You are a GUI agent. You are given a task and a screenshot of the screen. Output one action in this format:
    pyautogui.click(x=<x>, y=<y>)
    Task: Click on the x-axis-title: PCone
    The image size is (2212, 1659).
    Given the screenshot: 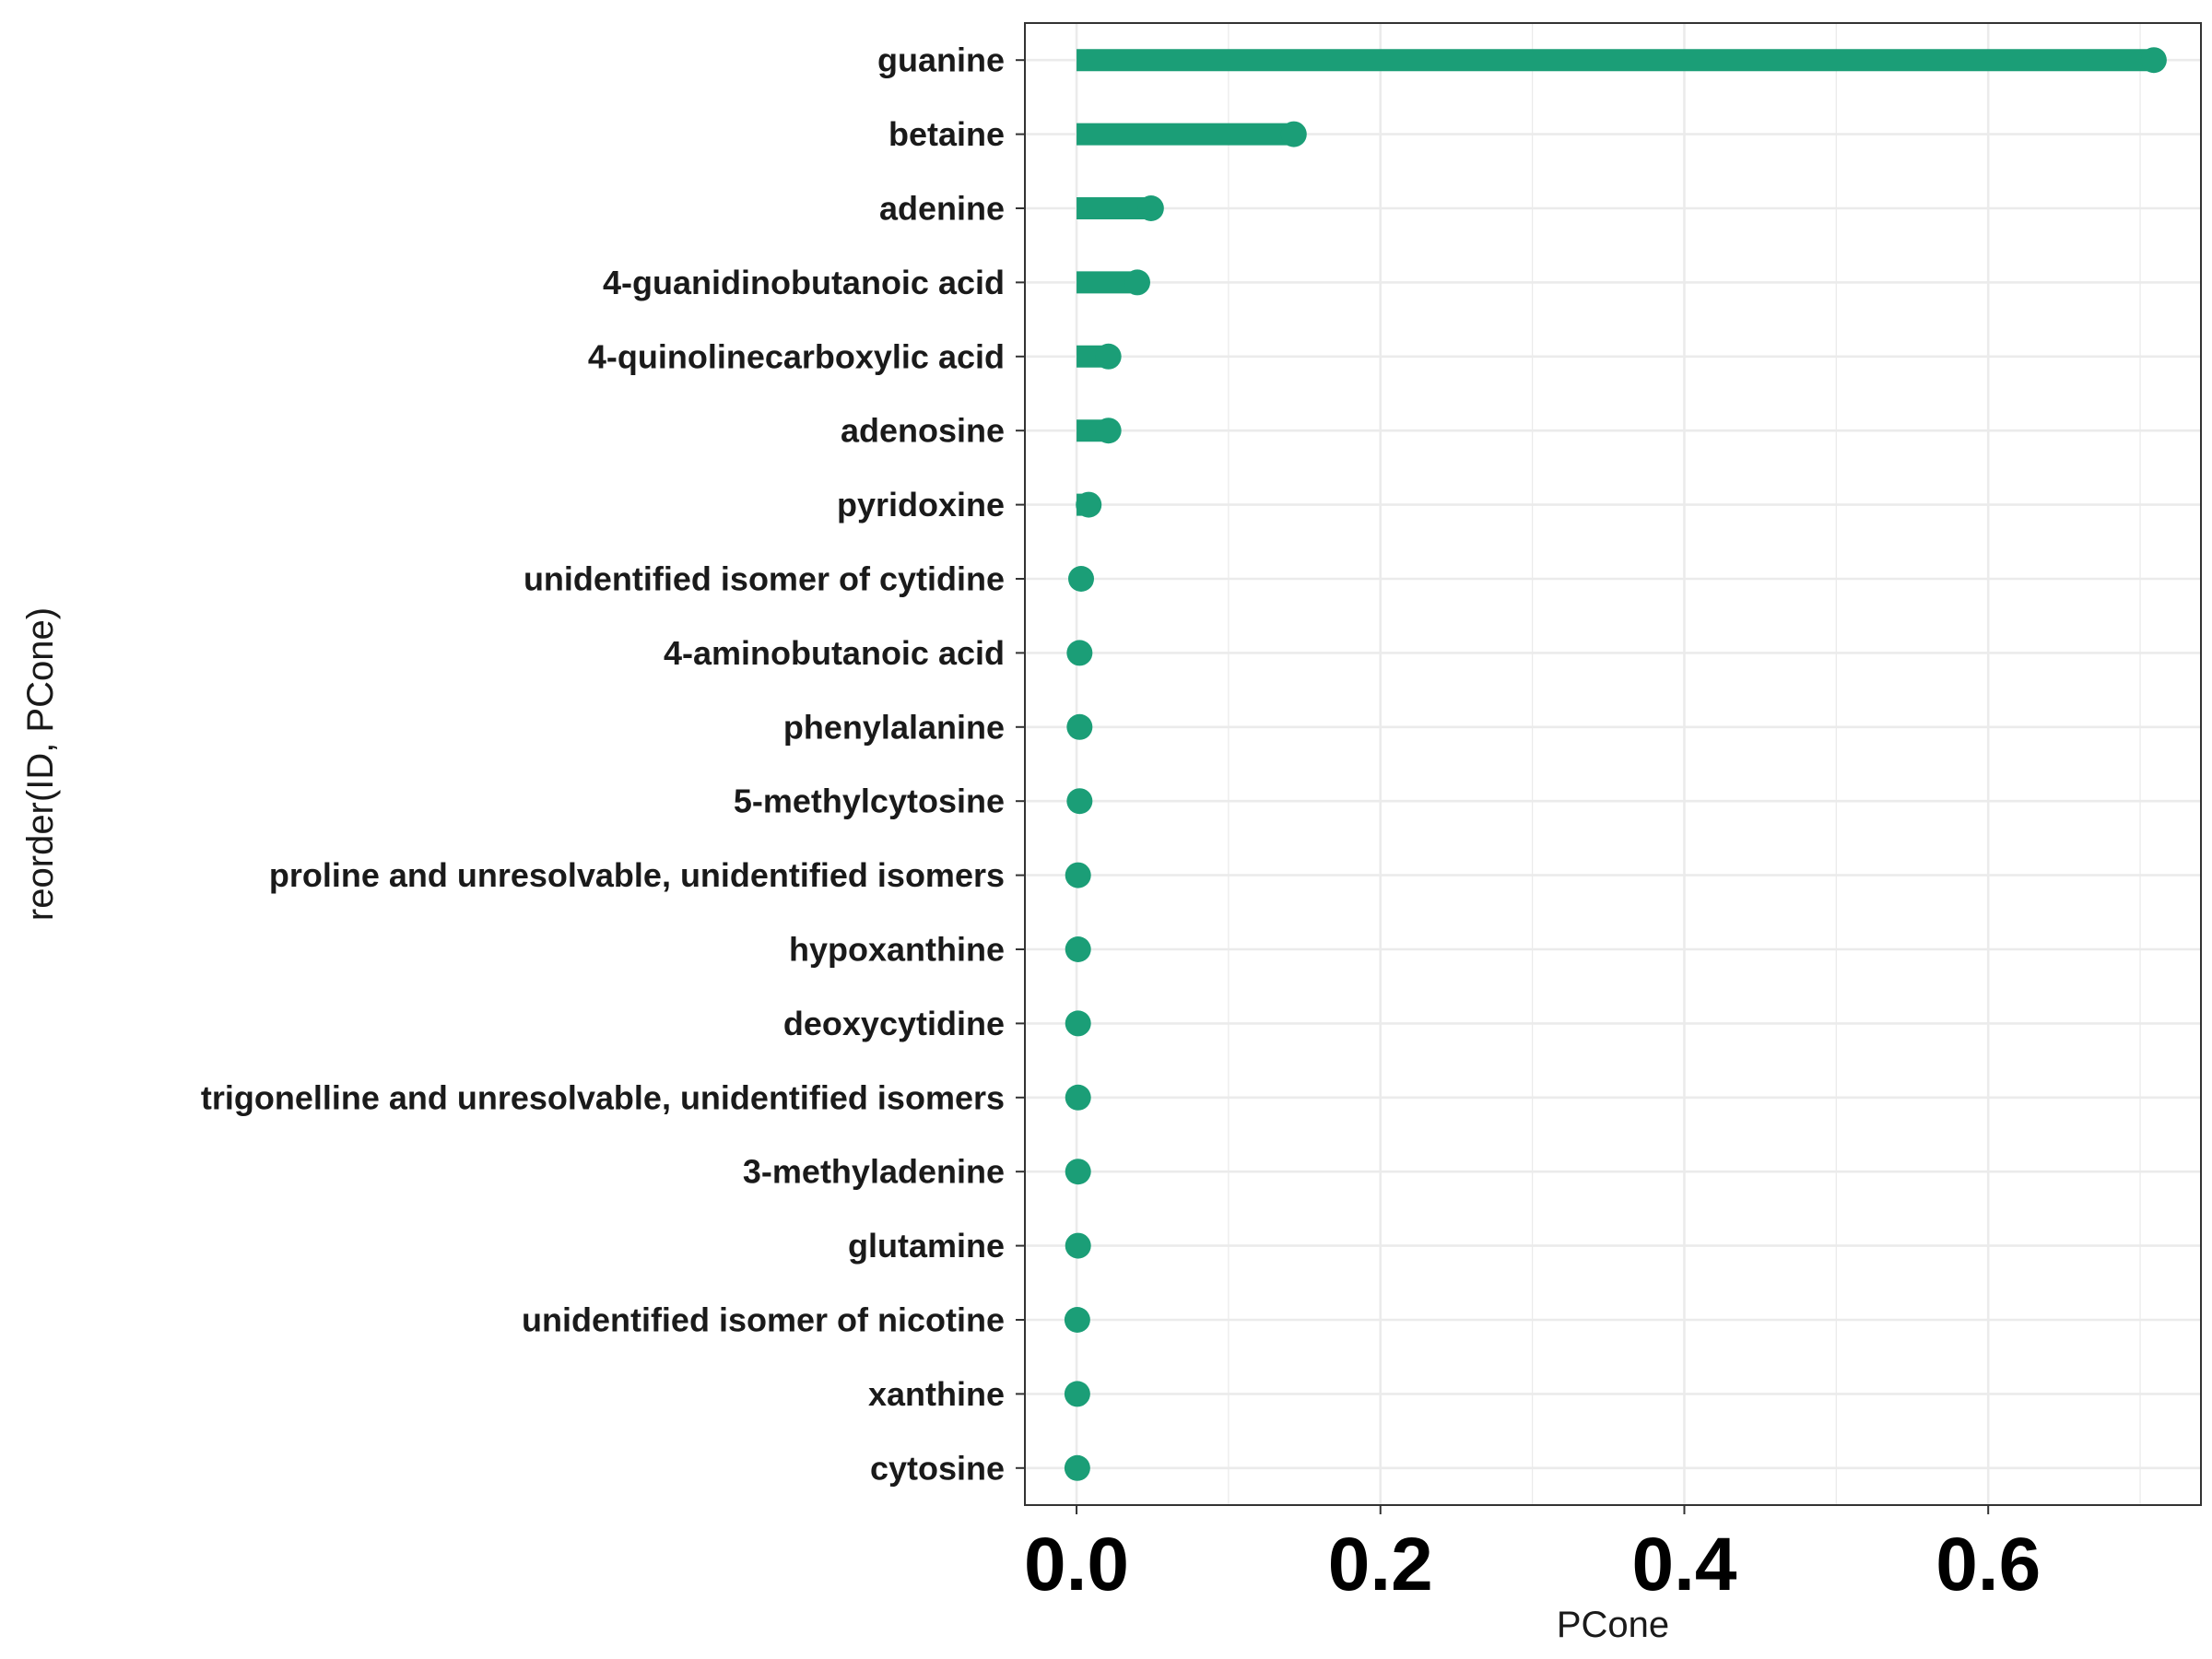 What is the action you would take?
    pyautogui.click(x=1613, y=1625)
    